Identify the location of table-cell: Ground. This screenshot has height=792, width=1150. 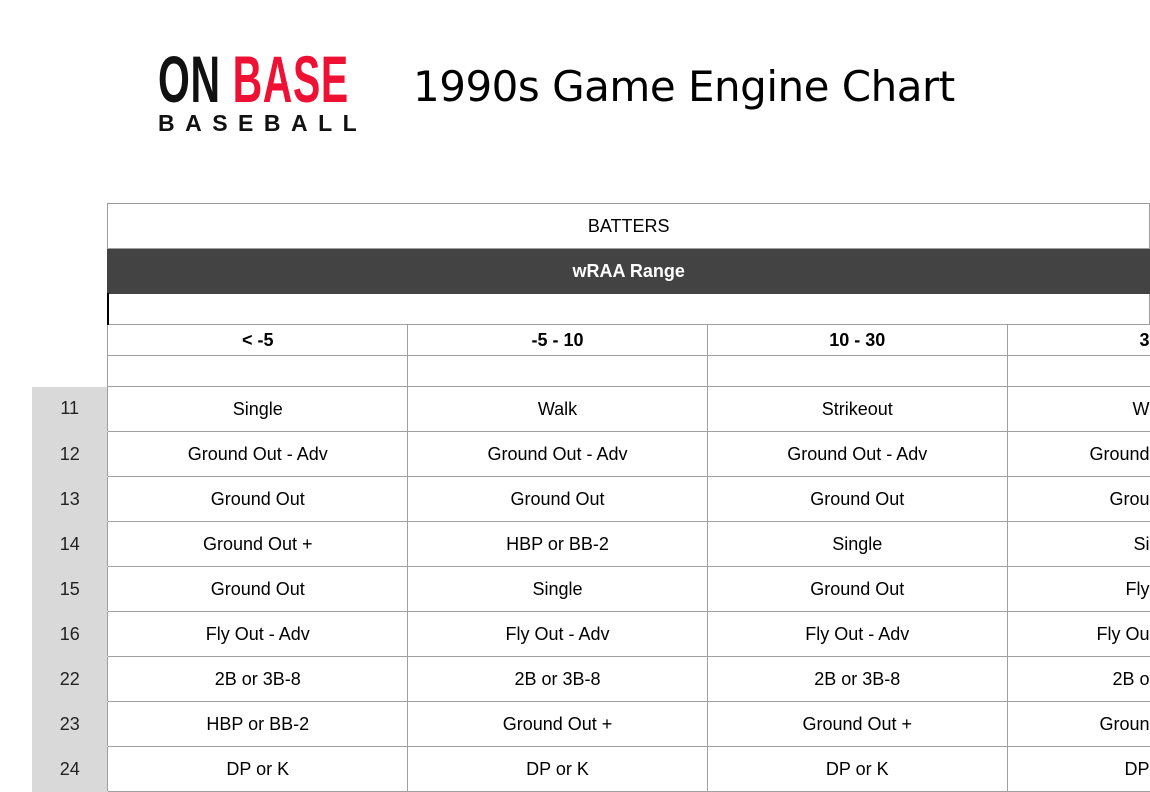
(1078, 454).